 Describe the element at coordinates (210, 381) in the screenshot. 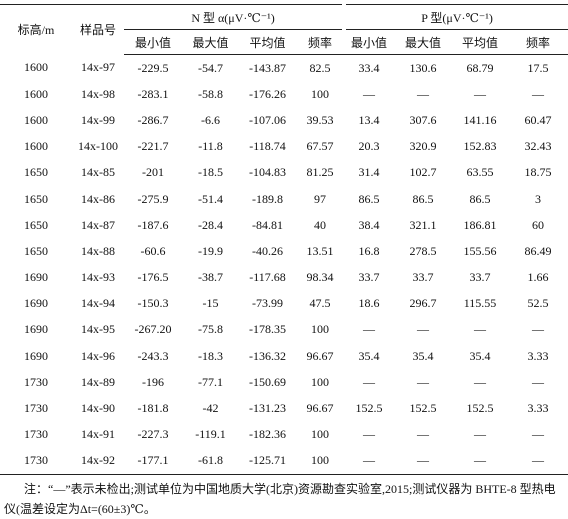

I see `table-cell: -77.1` at that location.